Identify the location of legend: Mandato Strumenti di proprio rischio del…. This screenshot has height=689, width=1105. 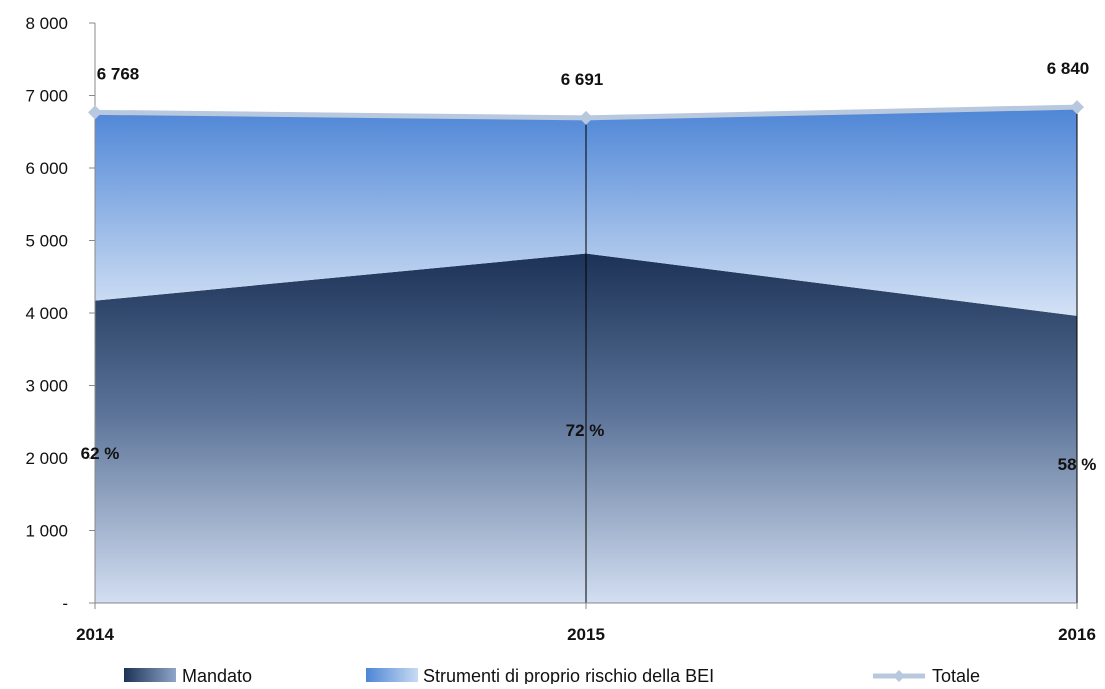
(552, 676).